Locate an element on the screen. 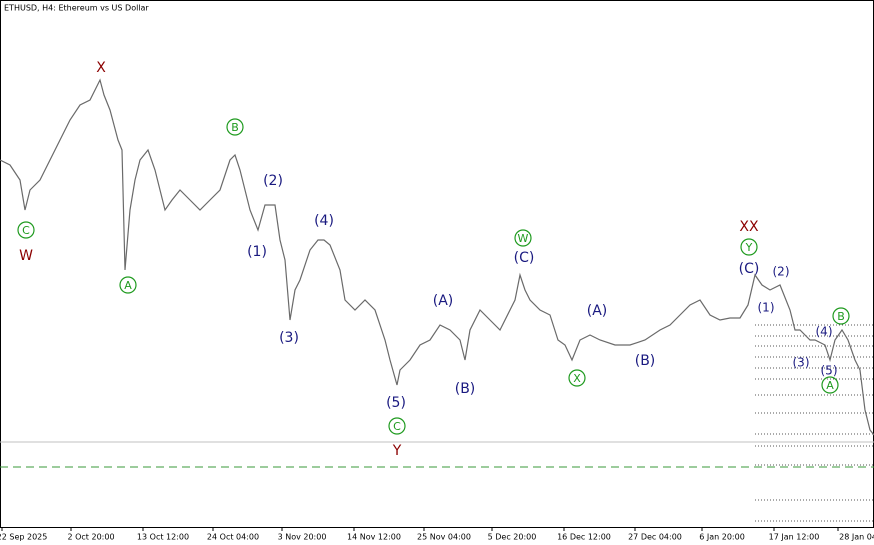 Image resolution: width=874 pixels, height=545 pixels. x-tick-label: 2 Oct 20:00 is located at coordinates (90, 537).